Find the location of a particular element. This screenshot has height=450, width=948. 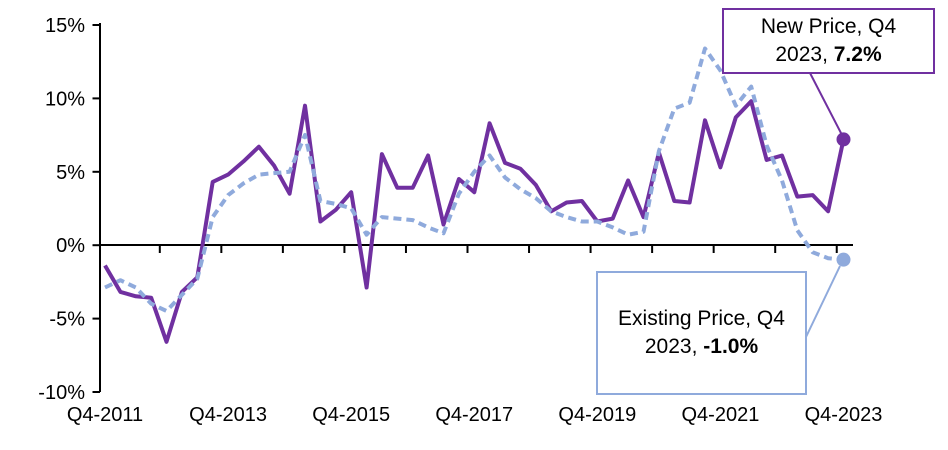

x-tick-label: Q4-2011 is located at coordinates (105, 415).